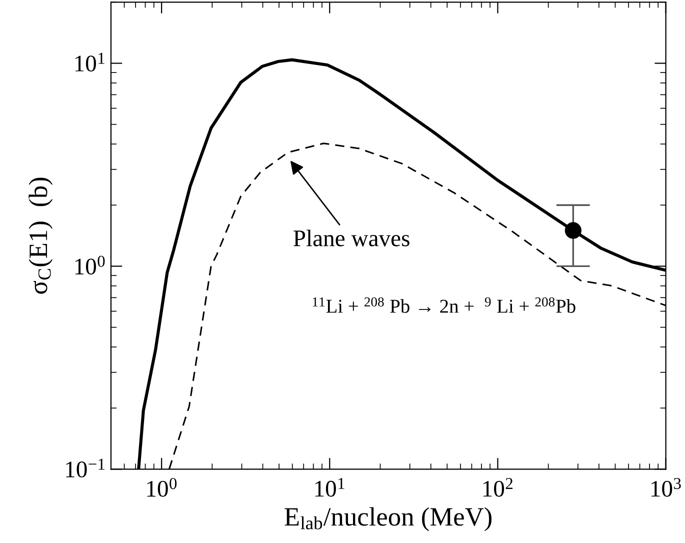 This screenshot has height=543, width=685. Describe the element at coordinates (352, 238) in the screenshot. I see `annotation: Plane waves` at that location.